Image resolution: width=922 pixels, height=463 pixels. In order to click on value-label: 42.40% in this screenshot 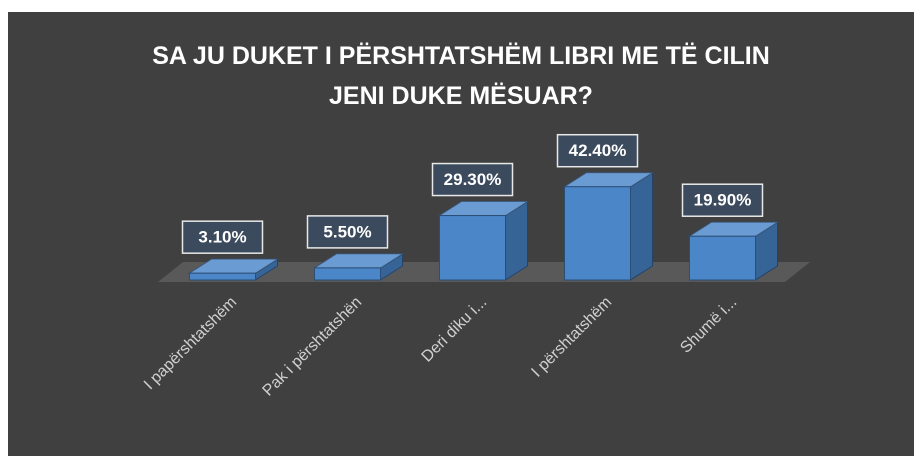, I will do `click(598, 150)`.